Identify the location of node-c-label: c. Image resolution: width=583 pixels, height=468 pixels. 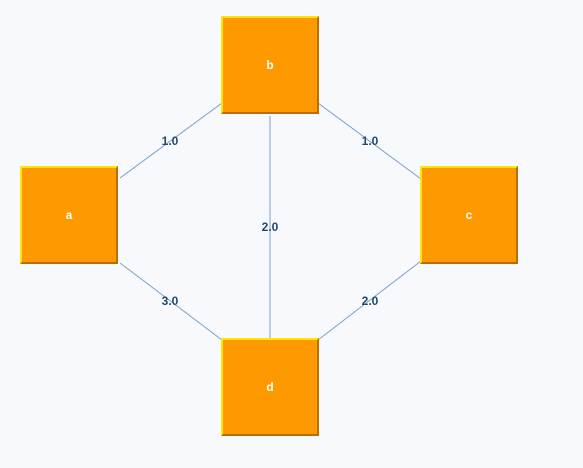
(469, 215).